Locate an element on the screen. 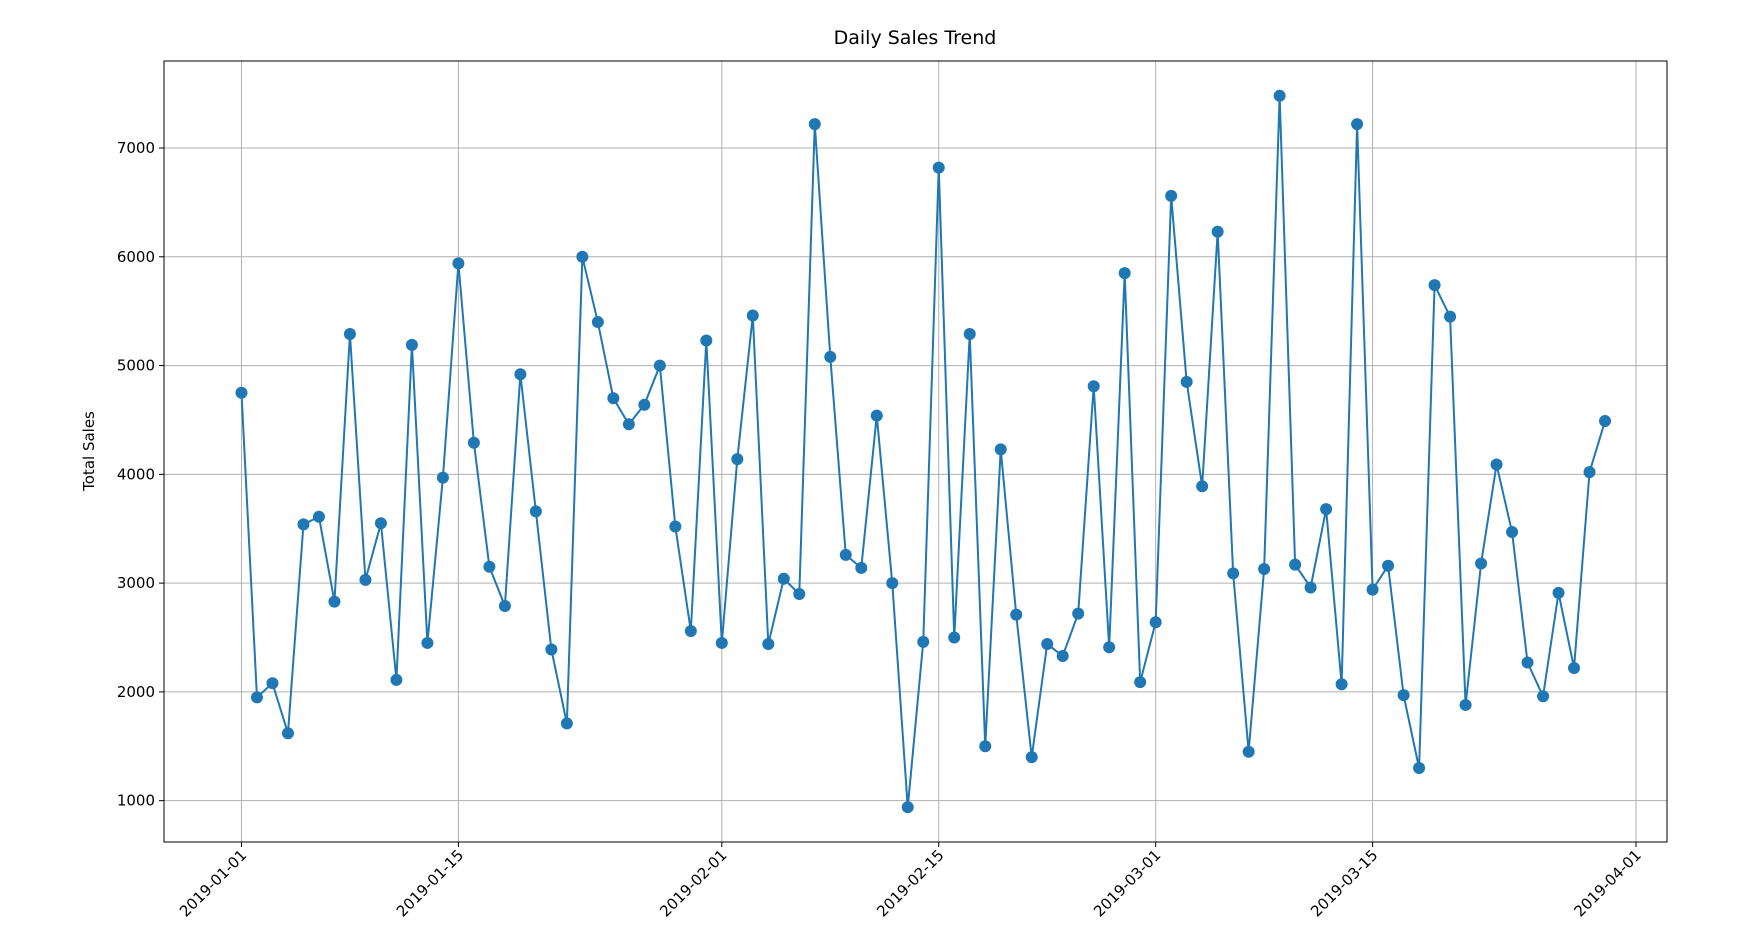 Image resolution: width=1749 pixels, height=942 pixels. x-tick-label: 2019-02-01 is located at coordinates (693, 883).